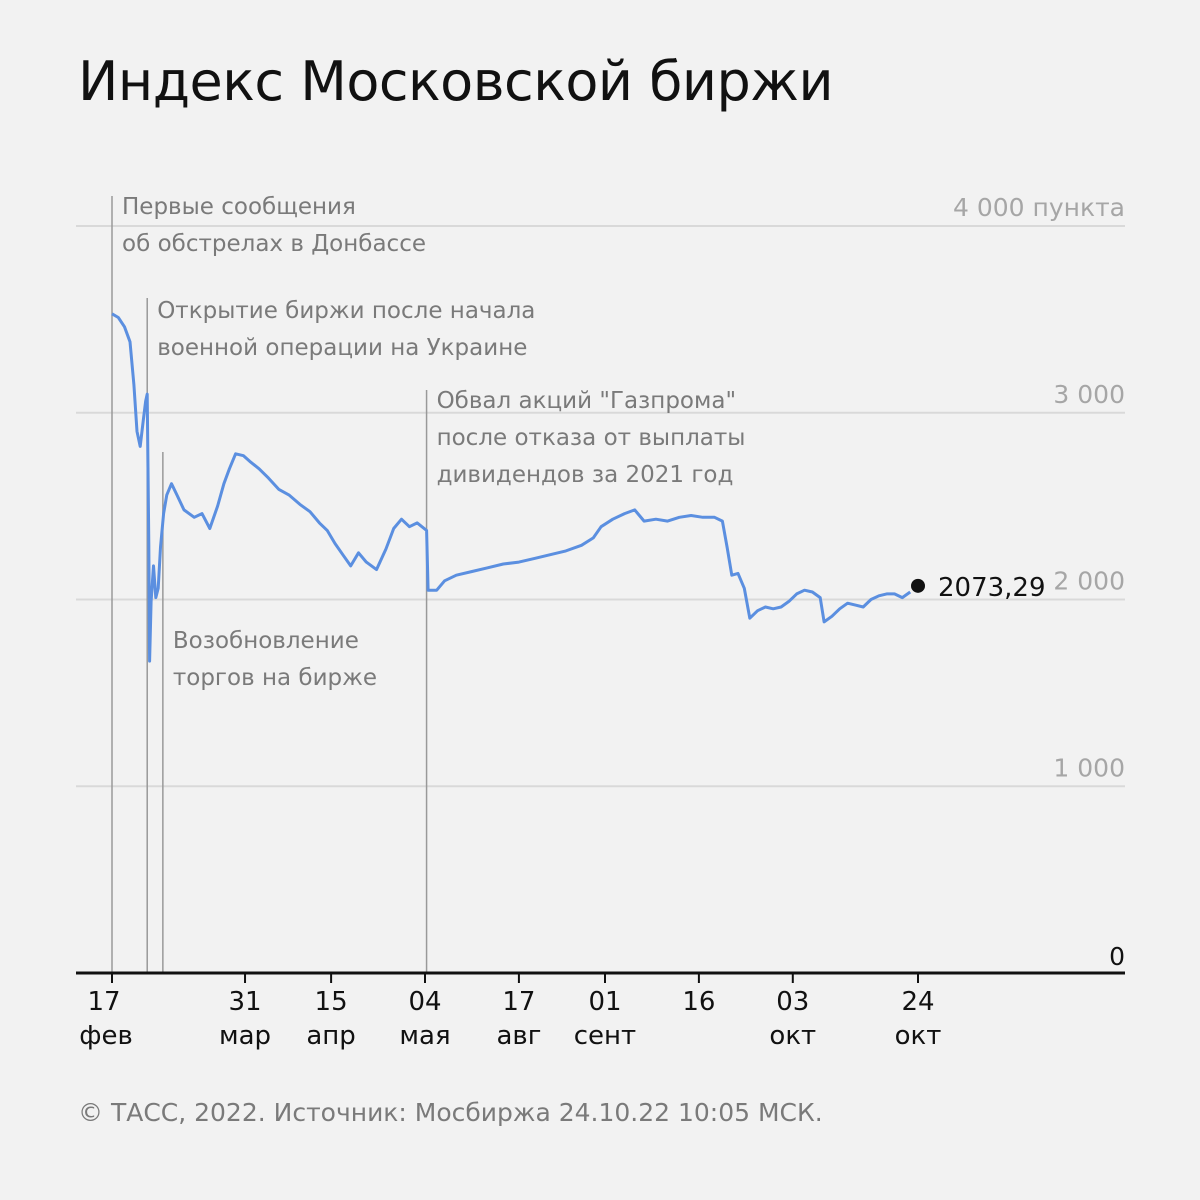 The height and width of the screenshot is (1200, 1200). Describe the element at coordinates (239, 207) in the screenshot. I see `event-label-0-line-0: Первые сообщения` at that location.